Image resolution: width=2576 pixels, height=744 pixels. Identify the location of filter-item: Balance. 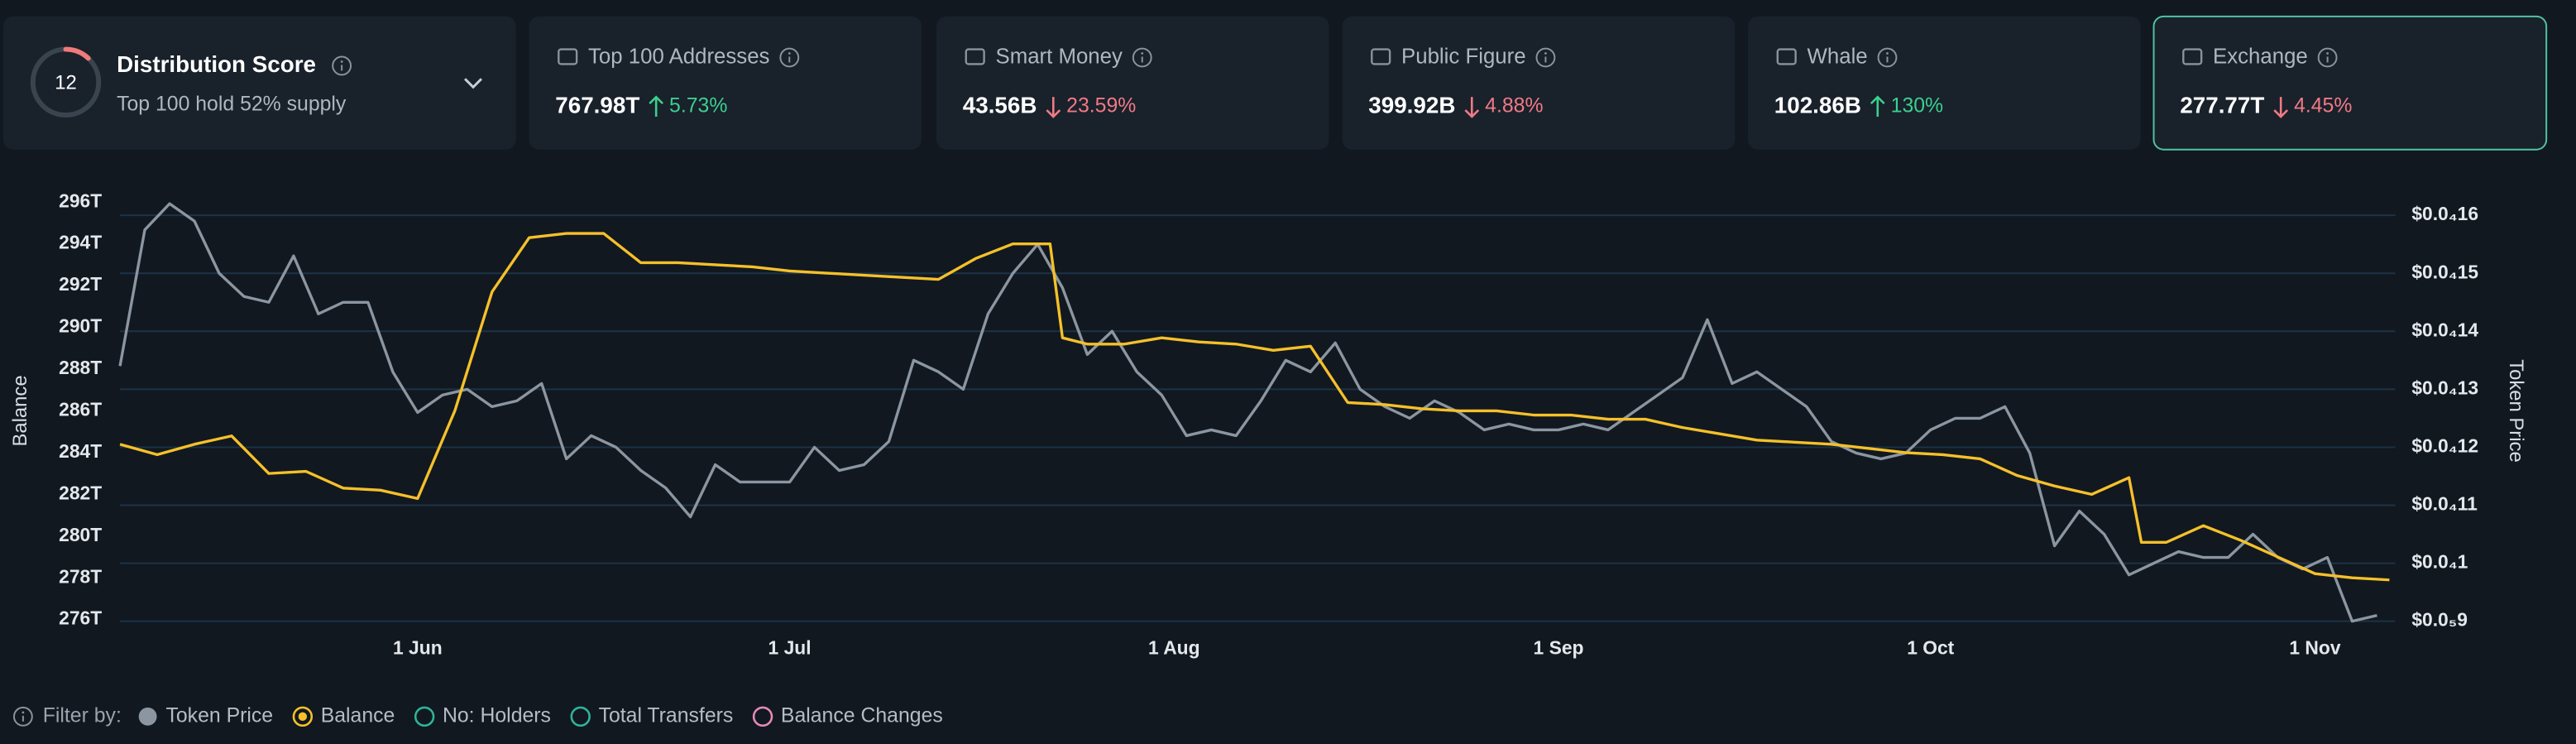
(343, 715).